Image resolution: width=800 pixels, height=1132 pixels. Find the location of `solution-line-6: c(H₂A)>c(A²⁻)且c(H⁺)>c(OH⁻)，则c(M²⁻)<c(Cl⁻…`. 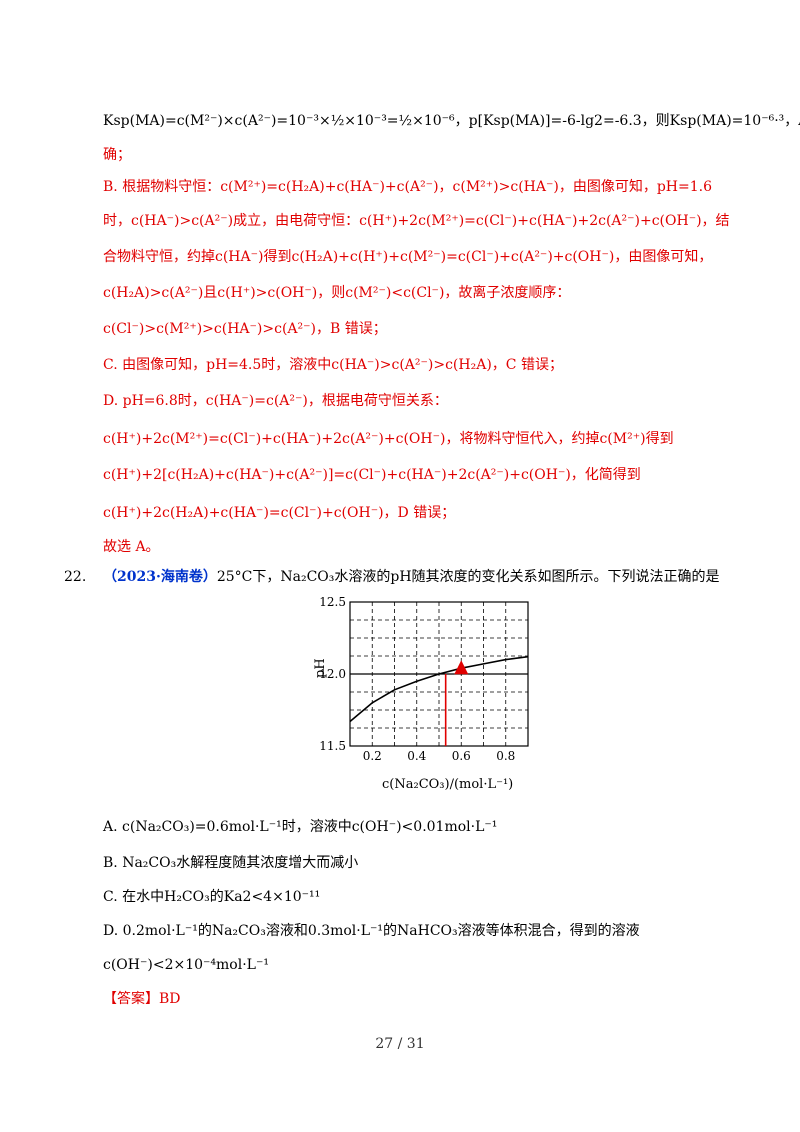

solution-line-6: c(H₂A)>c(A²⁻)且c(H⁺)>c(OH⁻)，则c(M²⁻)<c(Cl⁻… is located at coordinates (337, 293).